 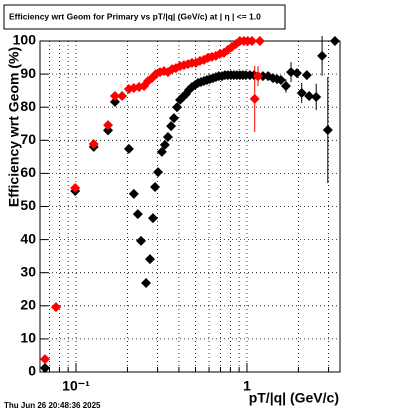 What do you see at coordinates (28, 73) in the screenshot?
I see `y-tick-label: 90` at bounding box center [28, 73].